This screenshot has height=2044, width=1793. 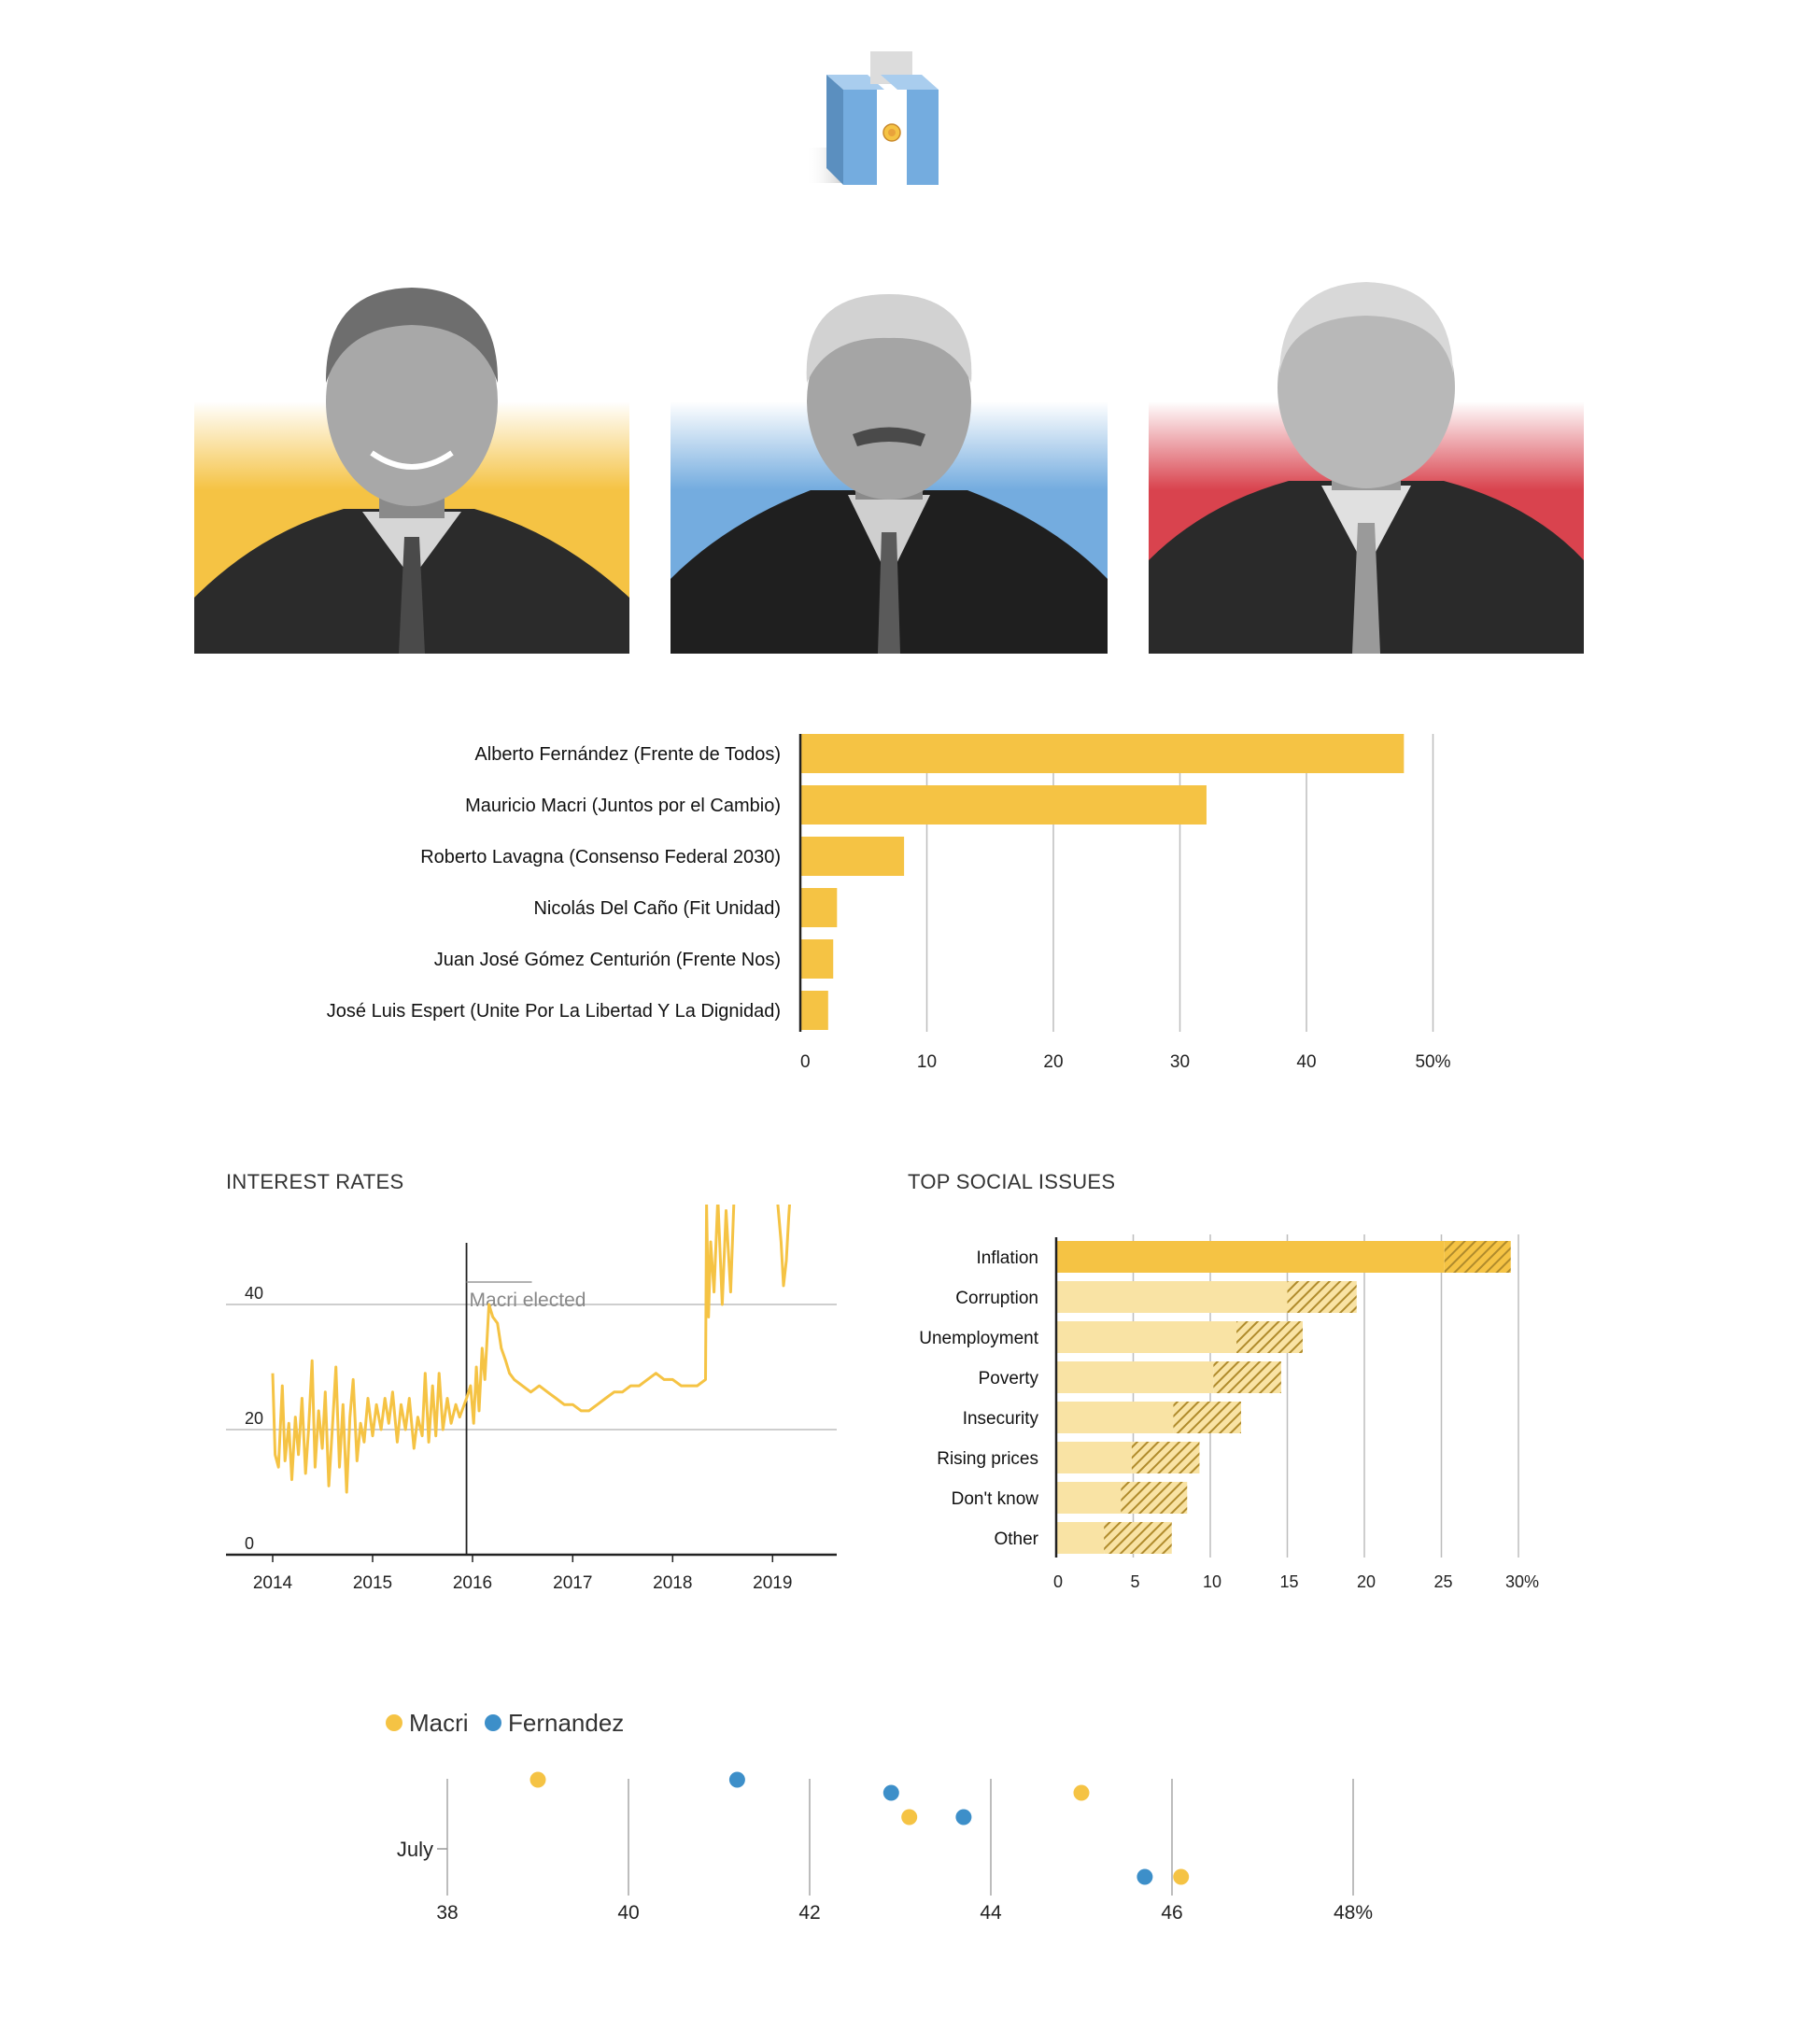 I want to click on y-tick-label: 0, so click(x=250, y=1543).